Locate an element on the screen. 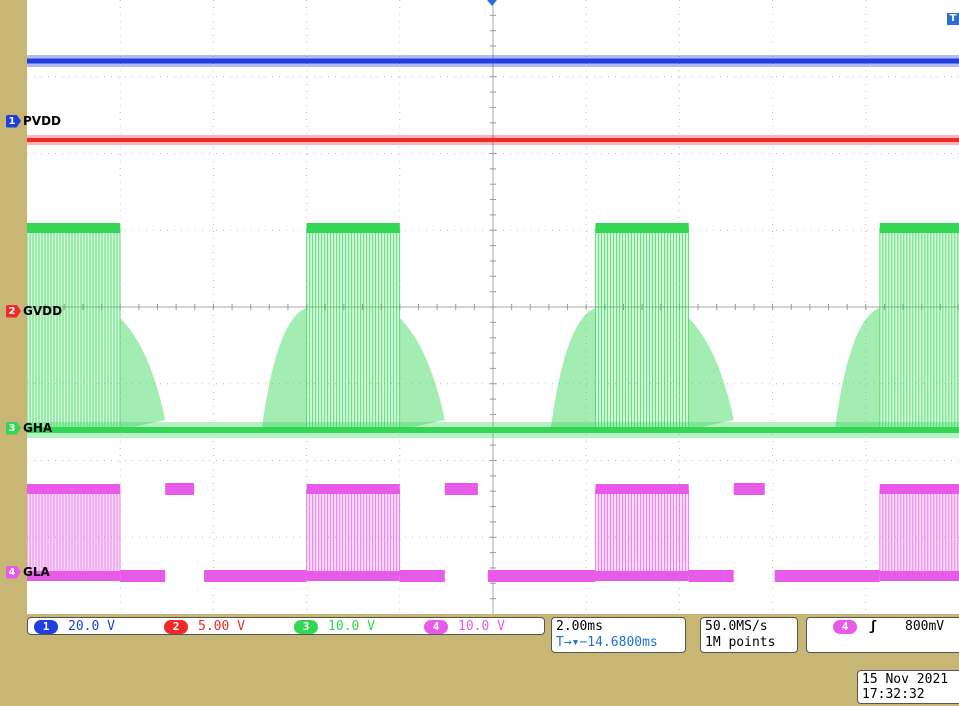  trigger-position-marker is located at coordinates (492, 3).